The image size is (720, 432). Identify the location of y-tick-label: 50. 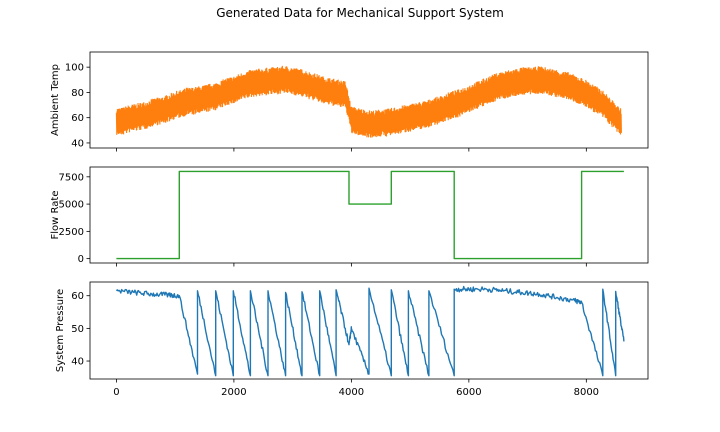
(77, 329).